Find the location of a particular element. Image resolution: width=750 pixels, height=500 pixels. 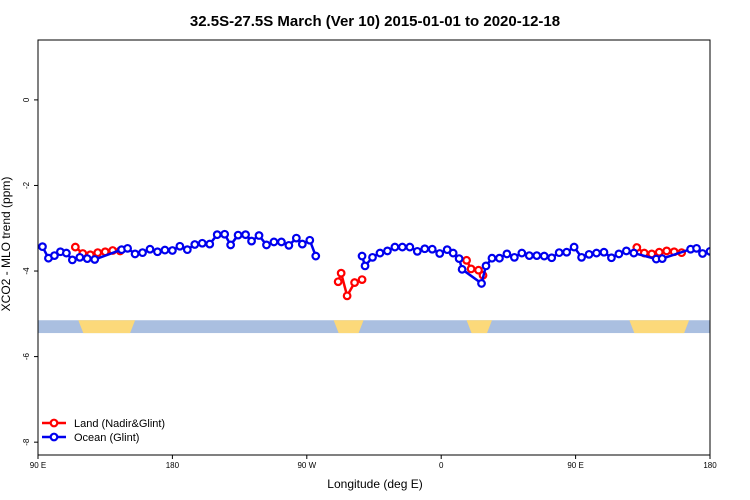

series-ocean is located at coordinates (383, 258).